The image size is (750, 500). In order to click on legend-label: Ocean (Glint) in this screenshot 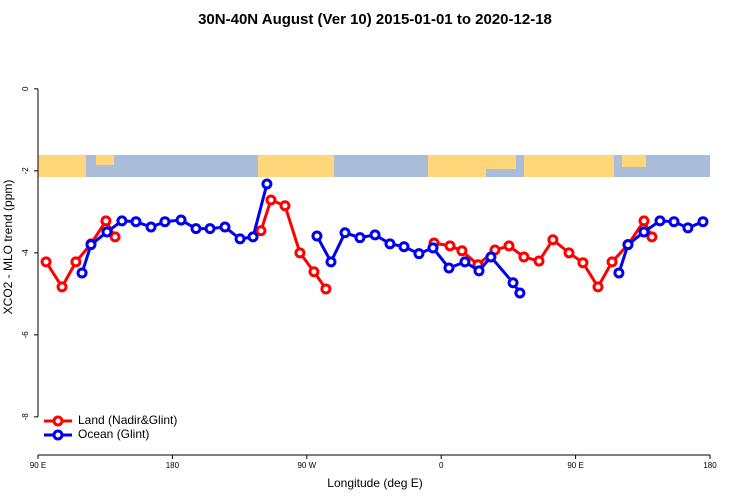, I will do `click(113, 434)`.